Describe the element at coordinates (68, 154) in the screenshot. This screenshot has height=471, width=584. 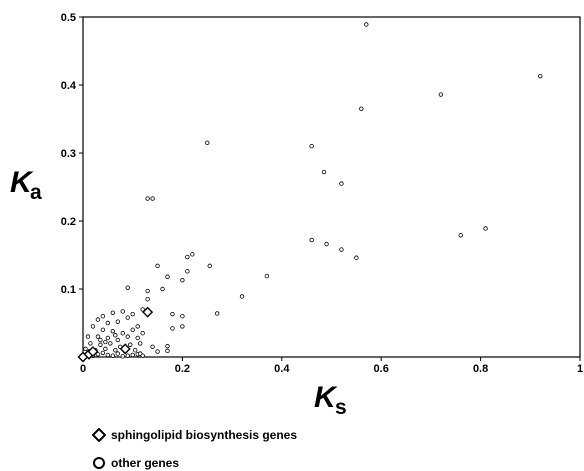
I see `y-tick-label: 0.3` at that location.